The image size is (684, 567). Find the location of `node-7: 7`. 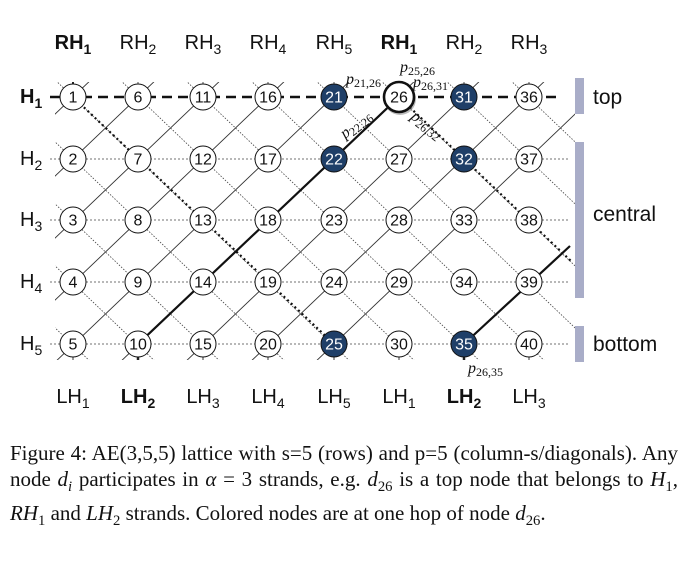

node-7: 7 is located at coordinates (138, 159).